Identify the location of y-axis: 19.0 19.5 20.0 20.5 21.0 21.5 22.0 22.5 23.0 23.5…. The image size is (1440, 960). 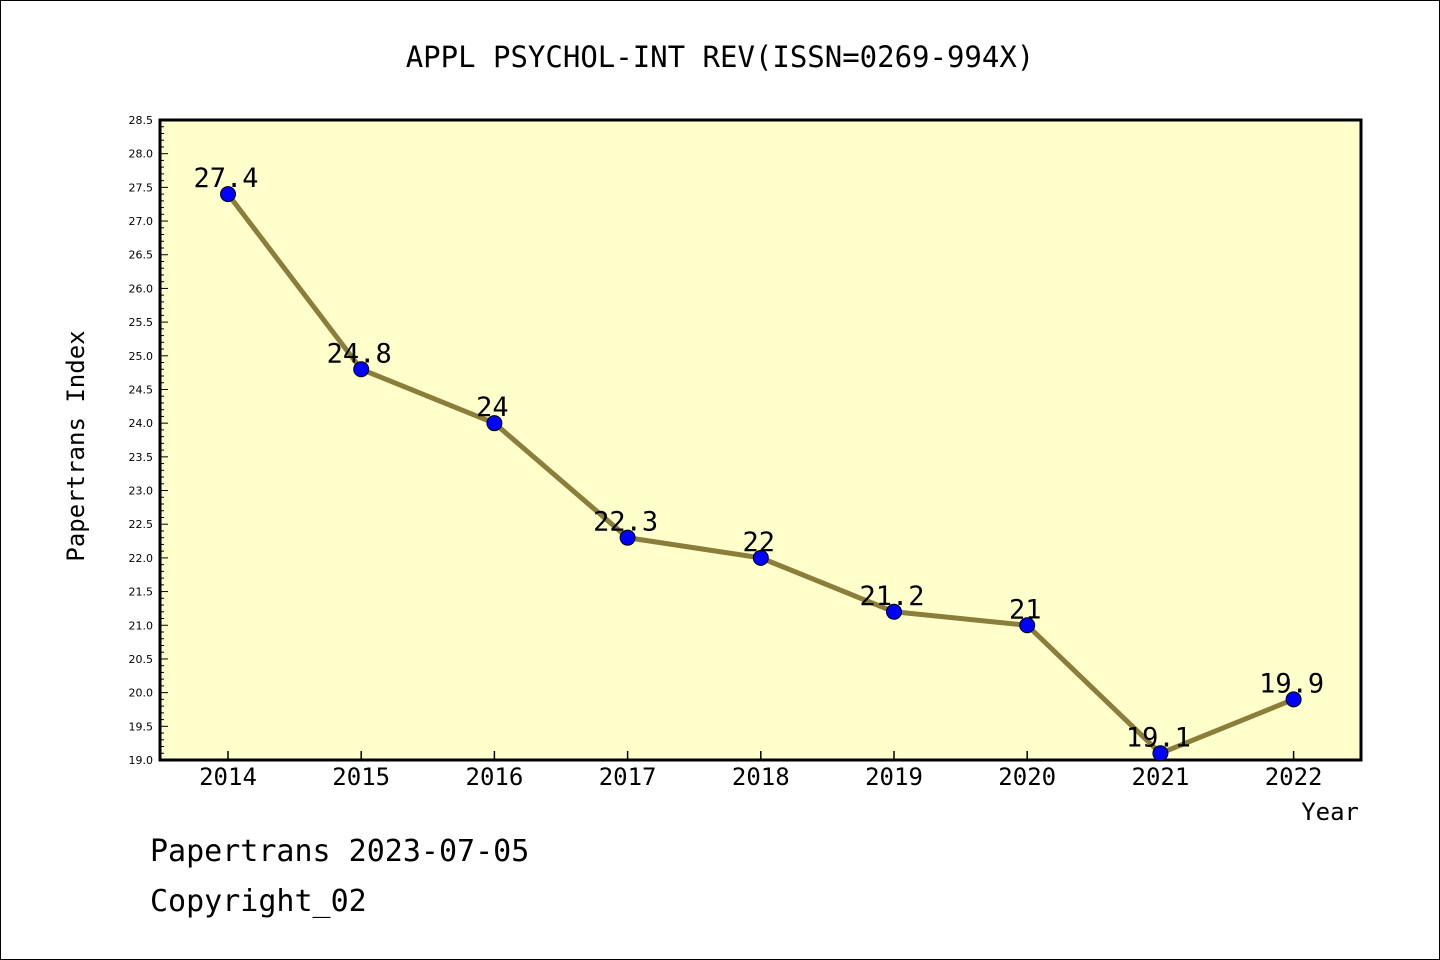
(148, 440).